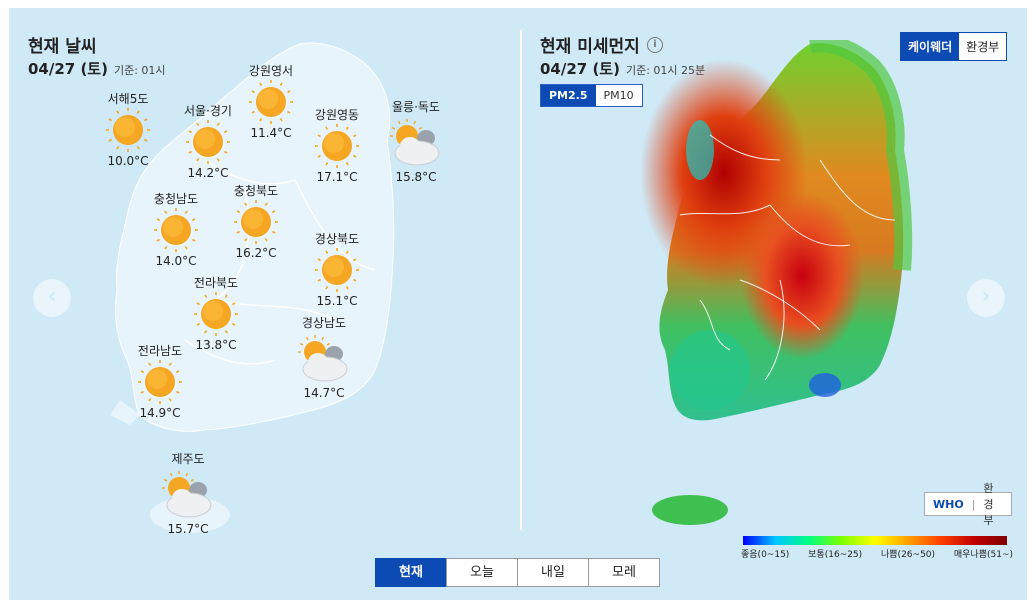  I want to click on tab-day-after: 모레, so click(624, 572).